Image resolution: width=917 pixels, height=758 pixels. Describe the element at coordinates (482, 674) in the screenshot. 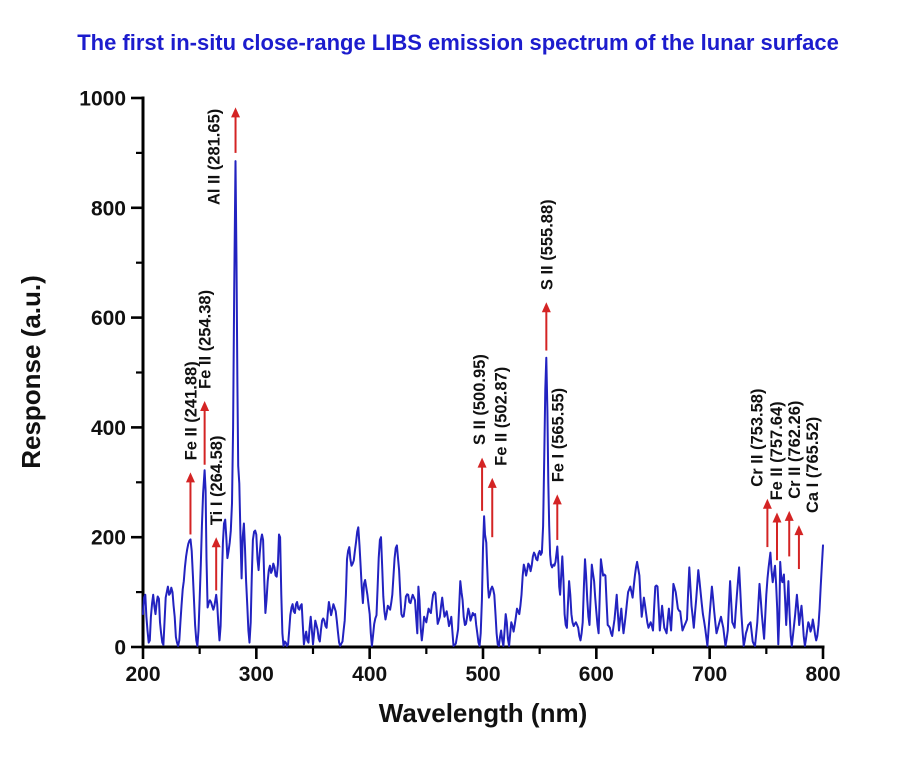

I see `x-tick-label: 500` at that location.